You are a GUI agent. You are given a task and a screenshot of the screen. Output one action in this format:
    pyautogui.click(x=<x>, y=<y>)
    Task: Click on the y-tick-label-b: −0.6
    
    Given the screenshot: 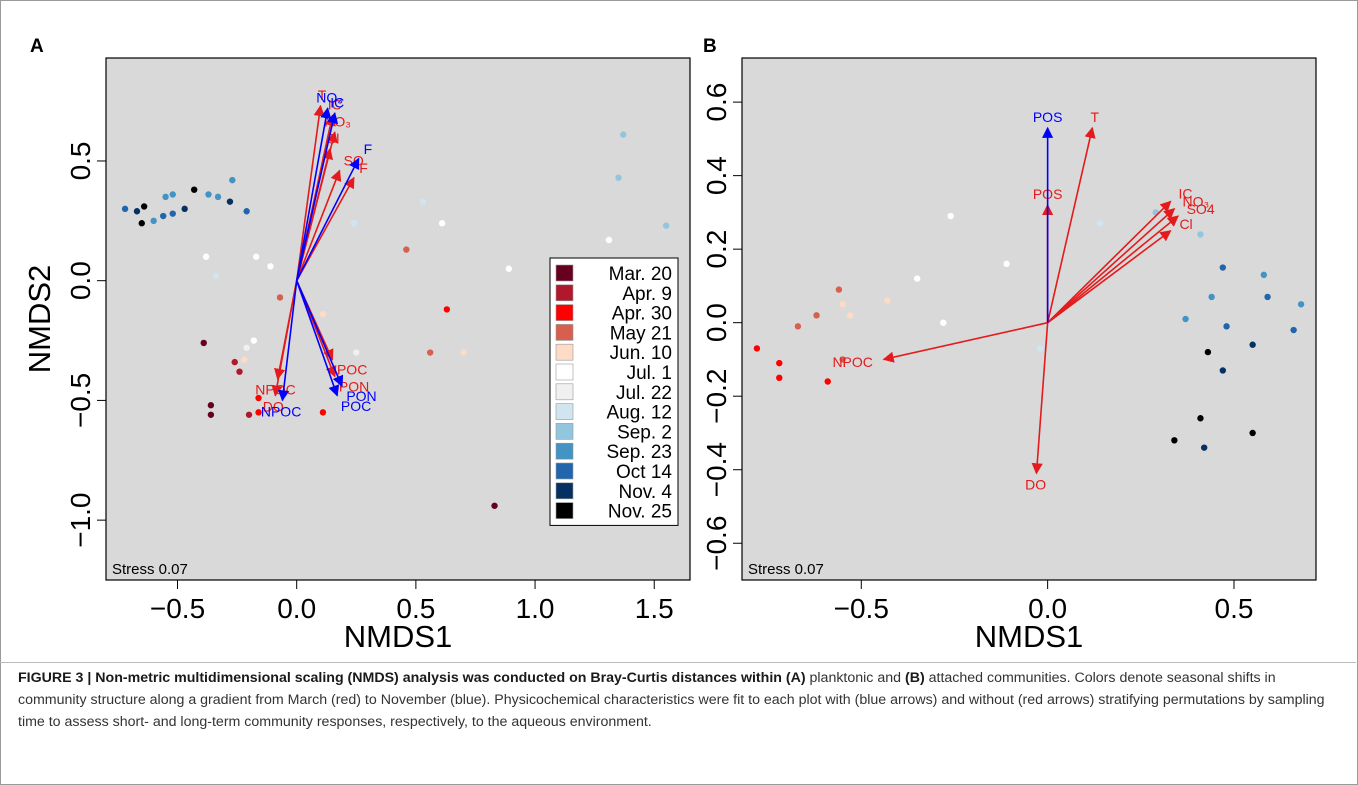 What is the action you would take?
    pyautogui.click(x=716, y=543)
    